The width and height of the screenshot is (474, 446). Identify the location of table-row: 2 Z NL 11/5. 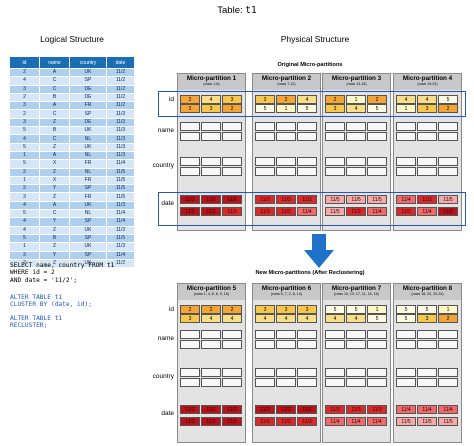
(72, 172).